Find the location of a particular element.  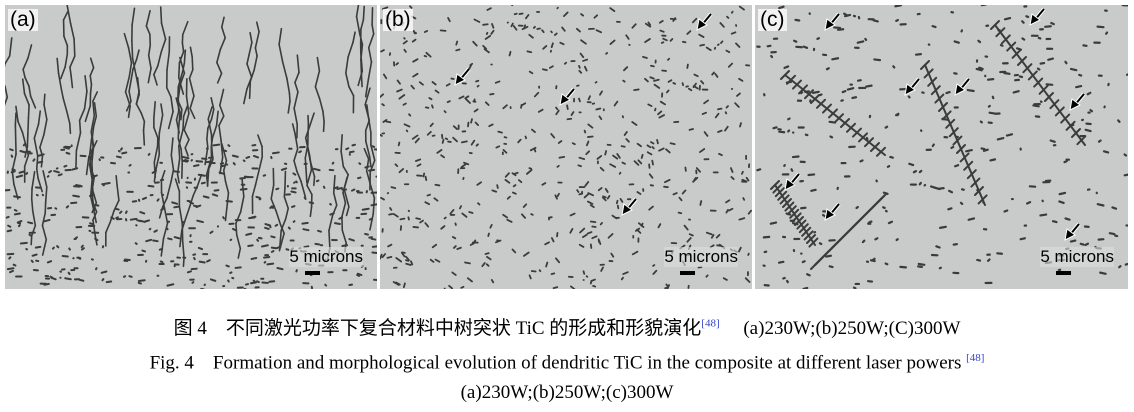

caption-conditions: (a)230W;(b)250W;(C)300W is located at coordinates (852, 328).